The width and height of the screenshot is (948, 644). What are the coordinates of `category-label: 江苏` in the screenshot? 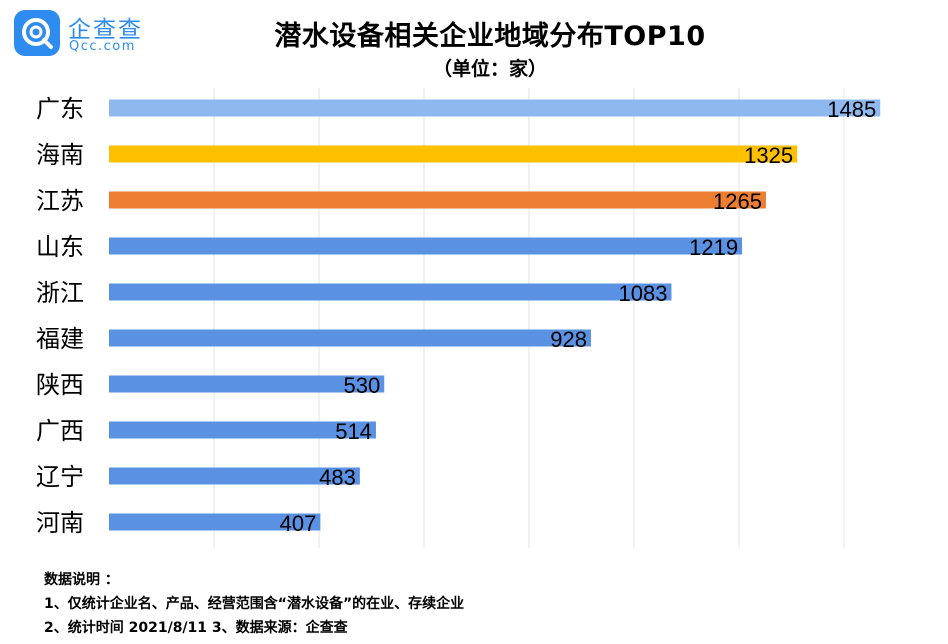 It's located at (60, 201).